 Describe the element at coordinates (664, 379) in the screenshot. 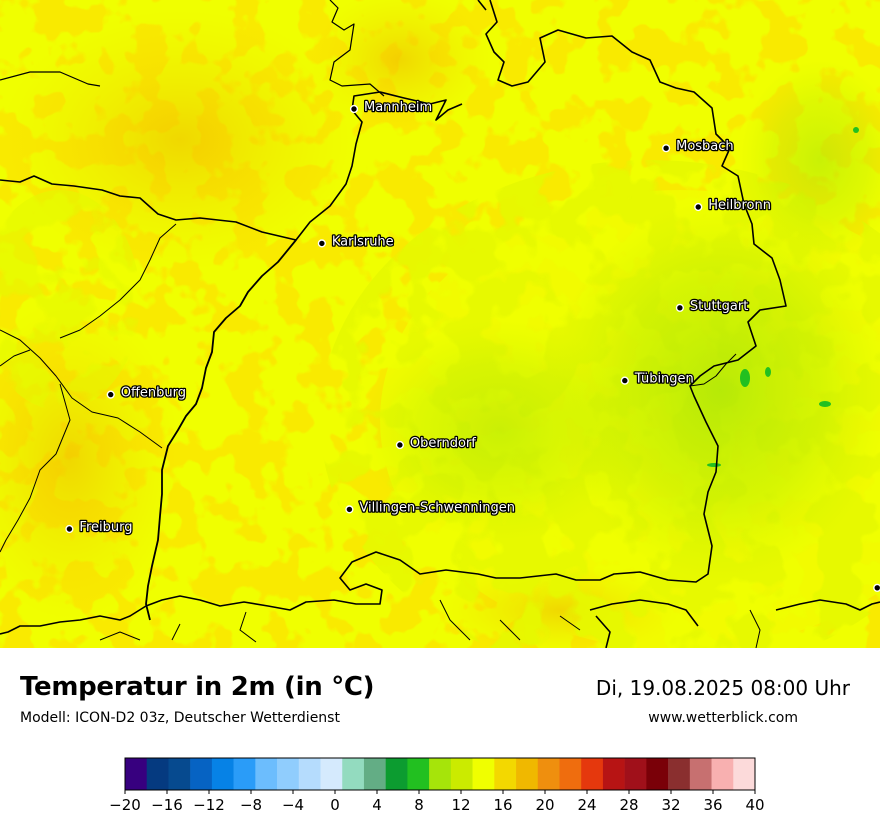

I see `city-label: Tübingen` at that location.